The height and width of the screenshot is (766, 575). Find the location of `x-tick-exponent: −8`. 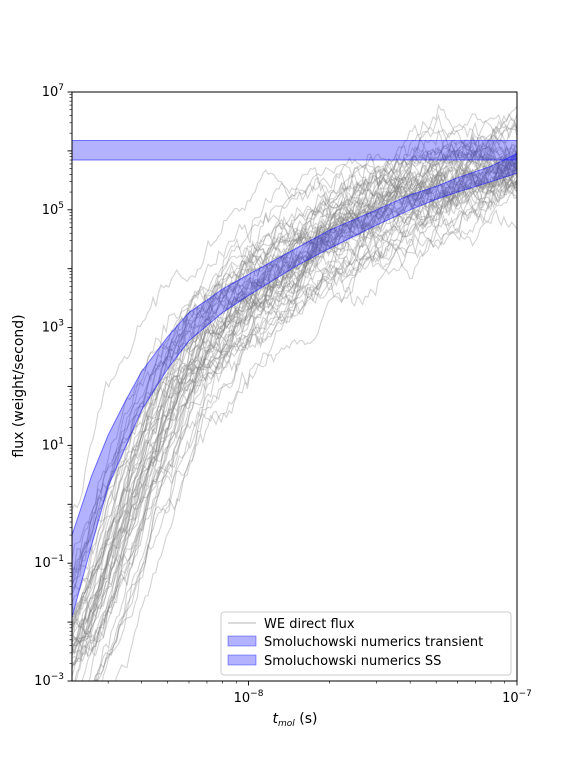

x-tick-exponent: −8 is located at coordinates (257, 694).